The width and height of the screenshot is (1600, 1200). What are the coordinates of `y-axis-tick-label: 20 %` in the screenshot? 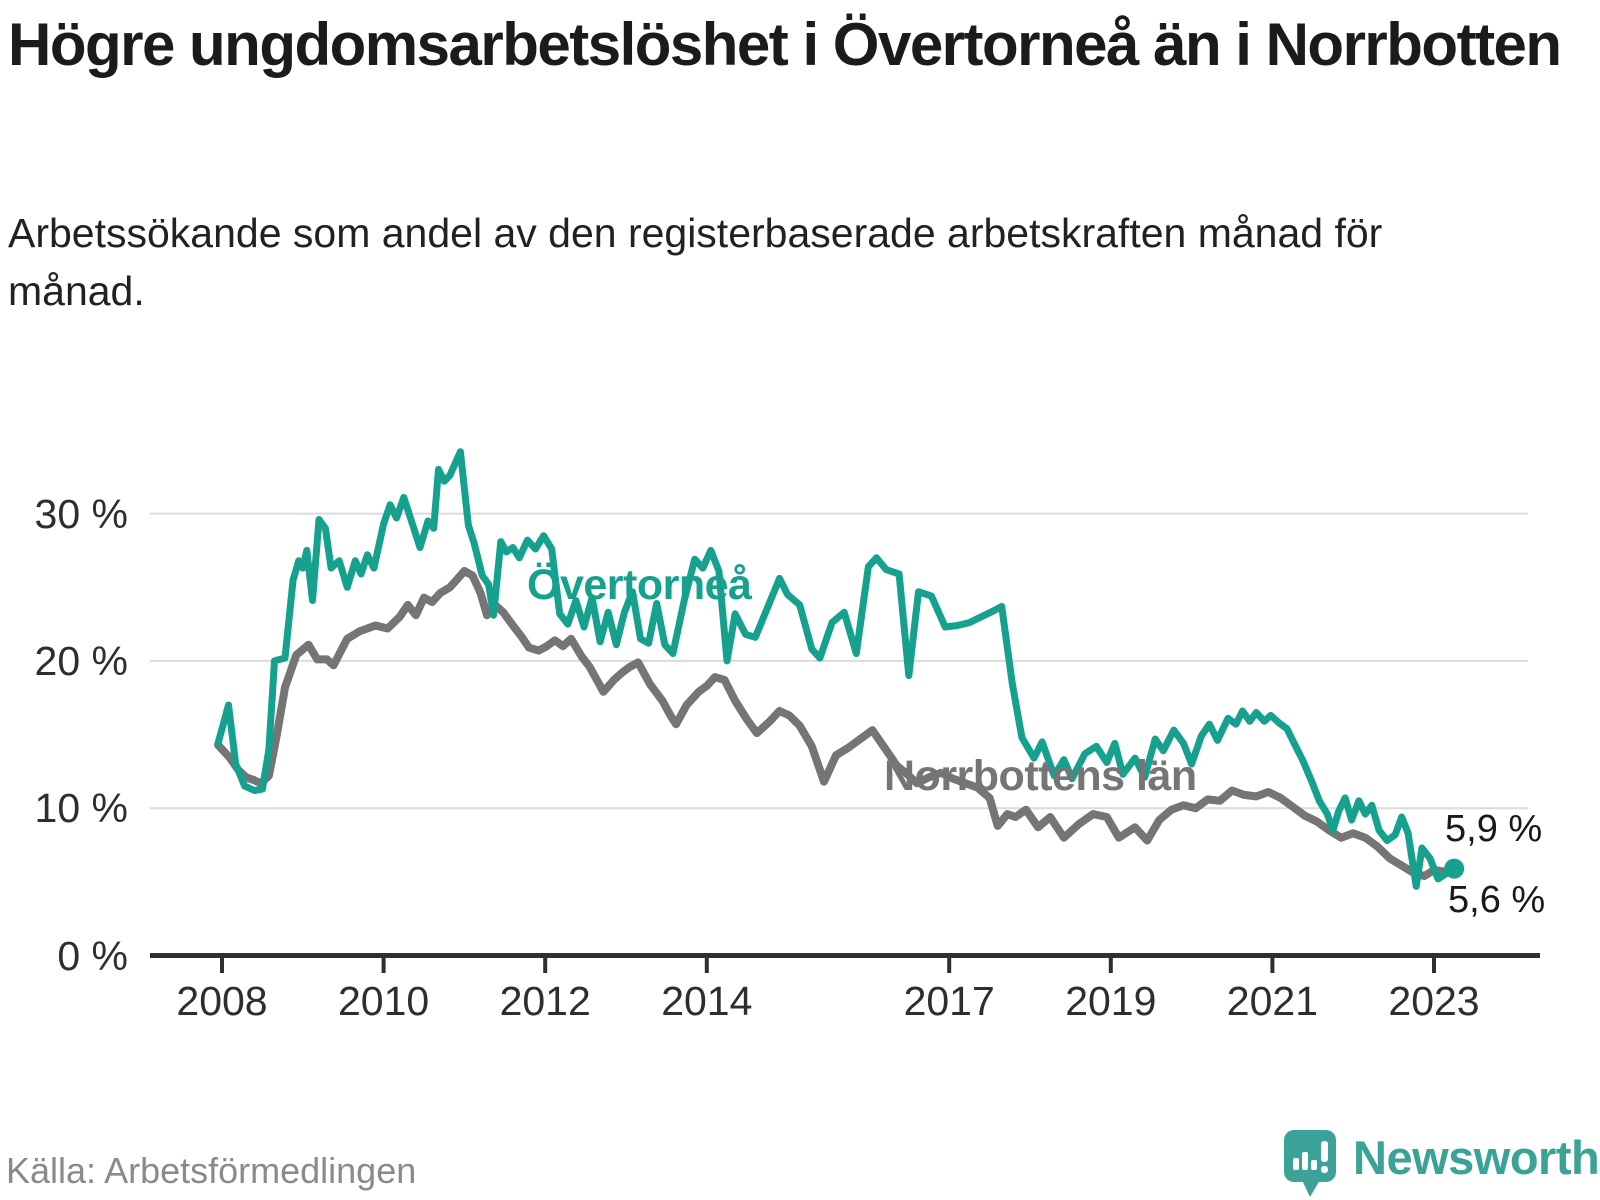 It's located at (81, 660).